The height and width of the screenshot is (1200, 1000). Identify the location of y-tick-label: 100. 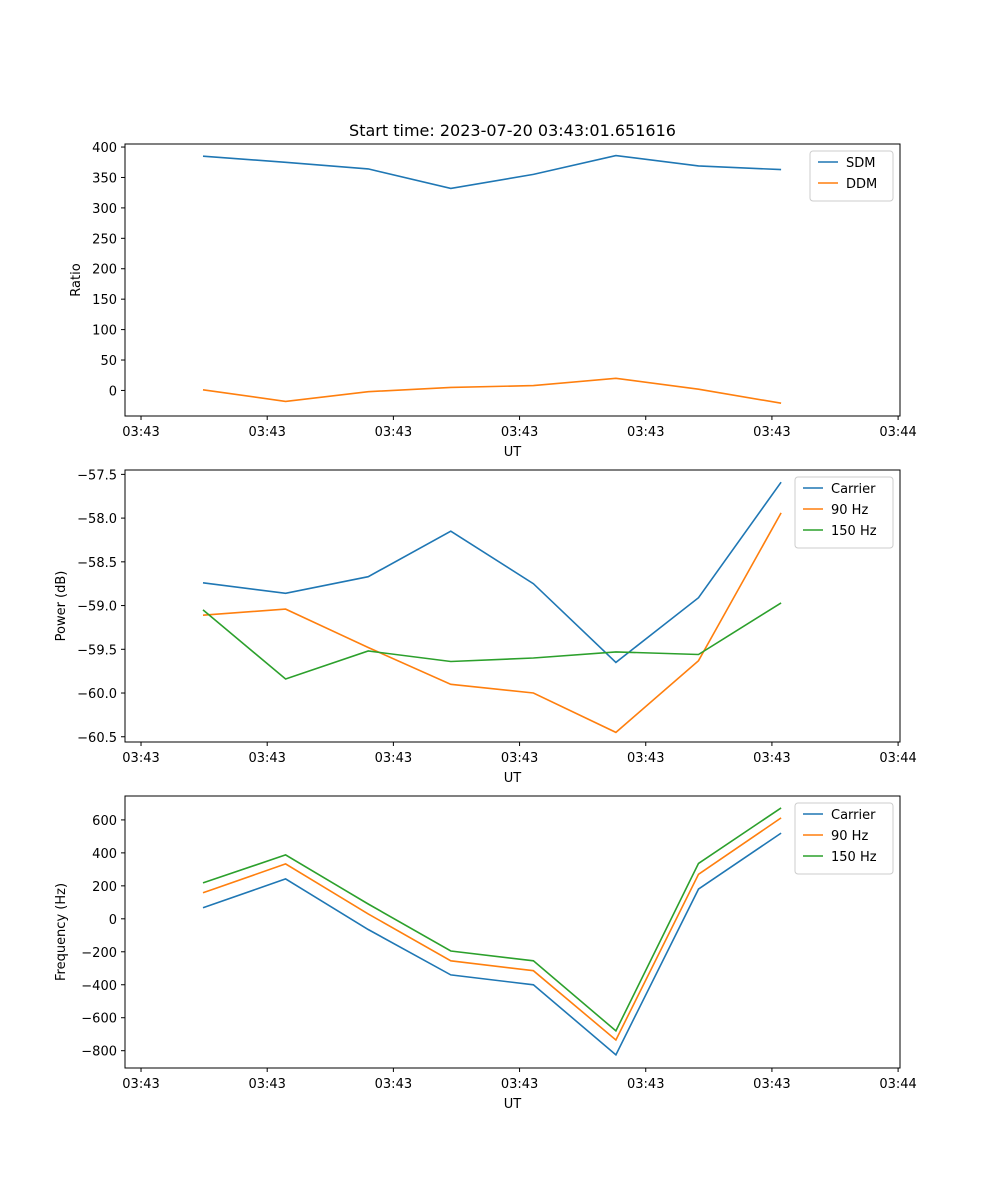
(104, 331).